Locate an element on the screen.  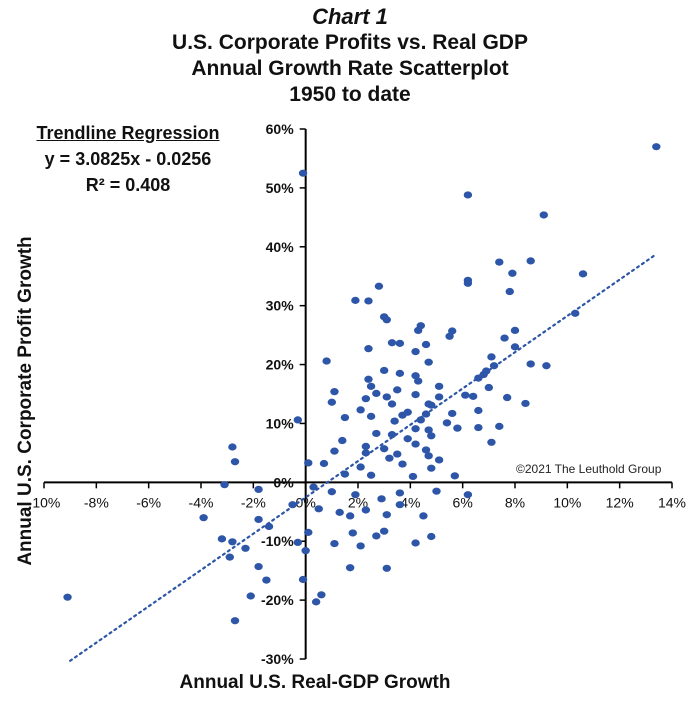
y-tick-label: 20% is located at coordinates (280, 365).